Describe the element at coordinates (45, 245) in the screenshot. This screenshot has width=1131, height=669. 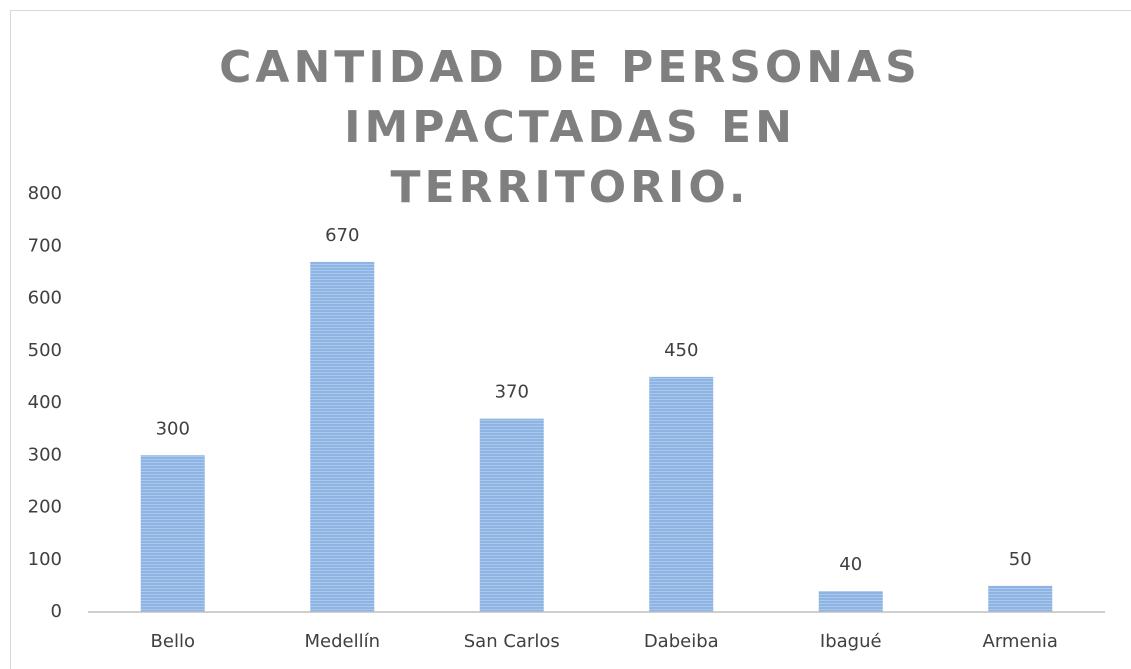
I see `y-tick-label: 700` at that location.